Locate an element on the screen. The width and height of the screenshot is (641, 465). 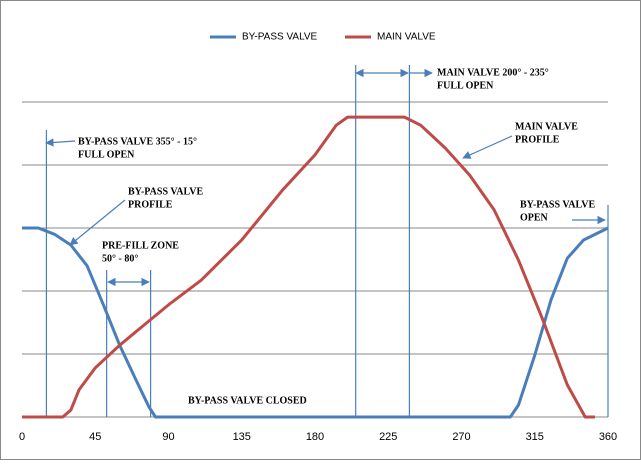
x-tick-label: 180 is located at coordinates (315, 437).